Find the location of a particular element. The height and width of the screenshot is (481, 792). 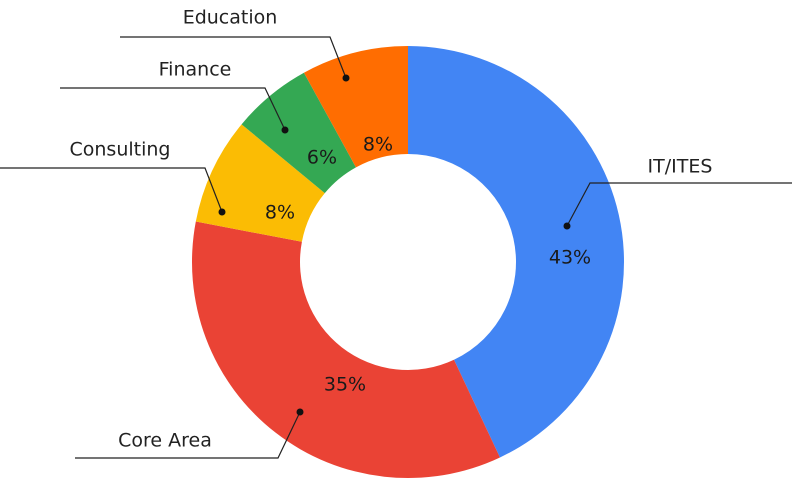

value-label: 35% is located at coordinates (345, 385).